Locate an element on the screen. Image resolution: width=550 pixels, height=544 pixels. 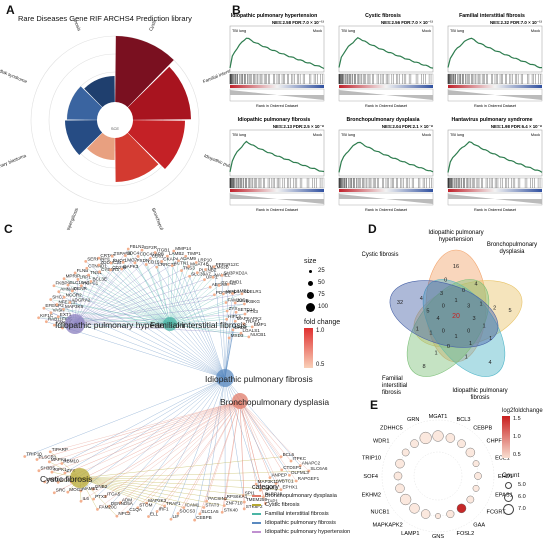
gene-label: STK8F2 is located at coordinates (254, 506).